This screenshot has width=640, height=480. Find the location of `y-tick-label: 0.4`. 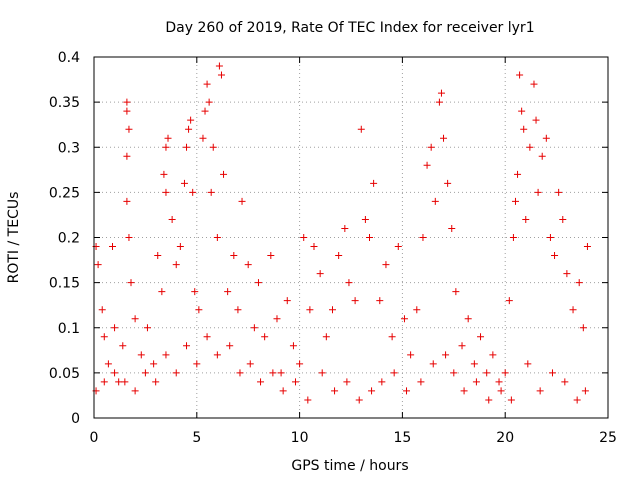

y-tick-label: 0.4 is located at coordinates (69, 58).